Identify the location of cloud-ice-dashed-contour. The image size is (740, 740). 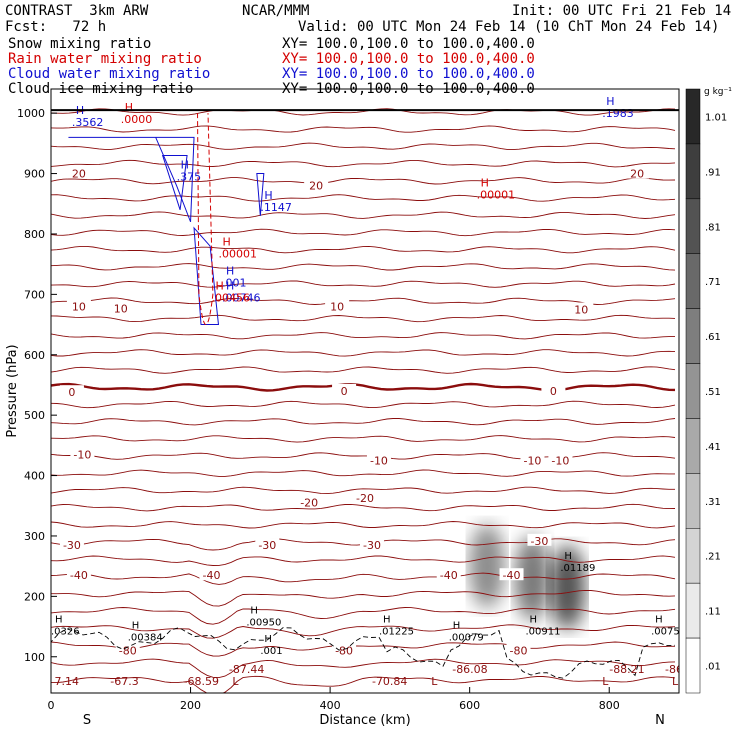
(363, 653).